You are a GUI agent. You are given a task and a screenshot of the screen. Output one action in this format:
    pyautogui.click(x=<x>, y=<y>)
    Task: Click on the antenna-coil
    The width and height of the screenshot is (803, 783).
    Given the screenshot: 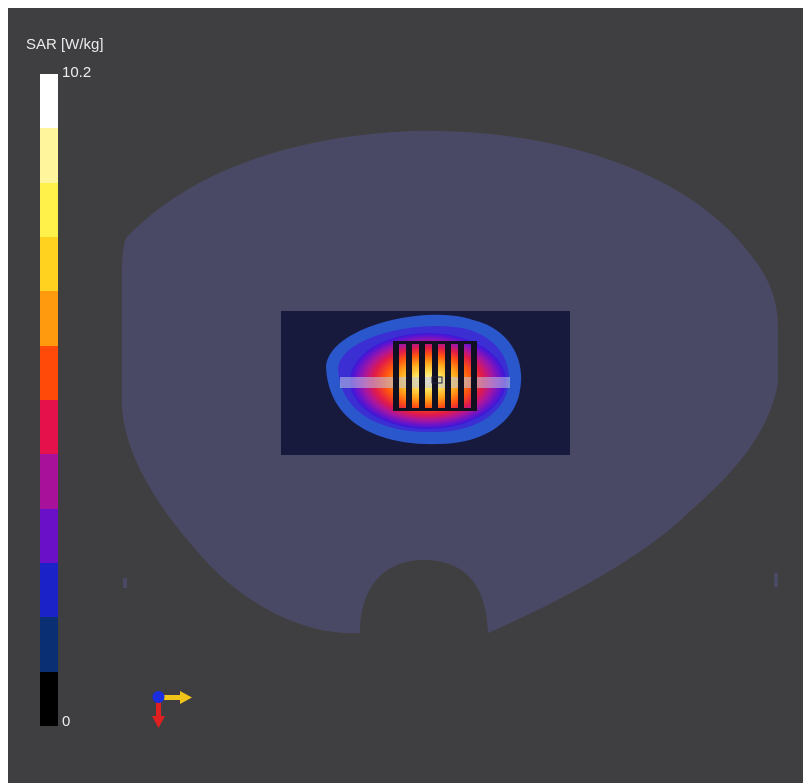 What is the action you would take?
    pyautogui.click(x=435, y=376)
    